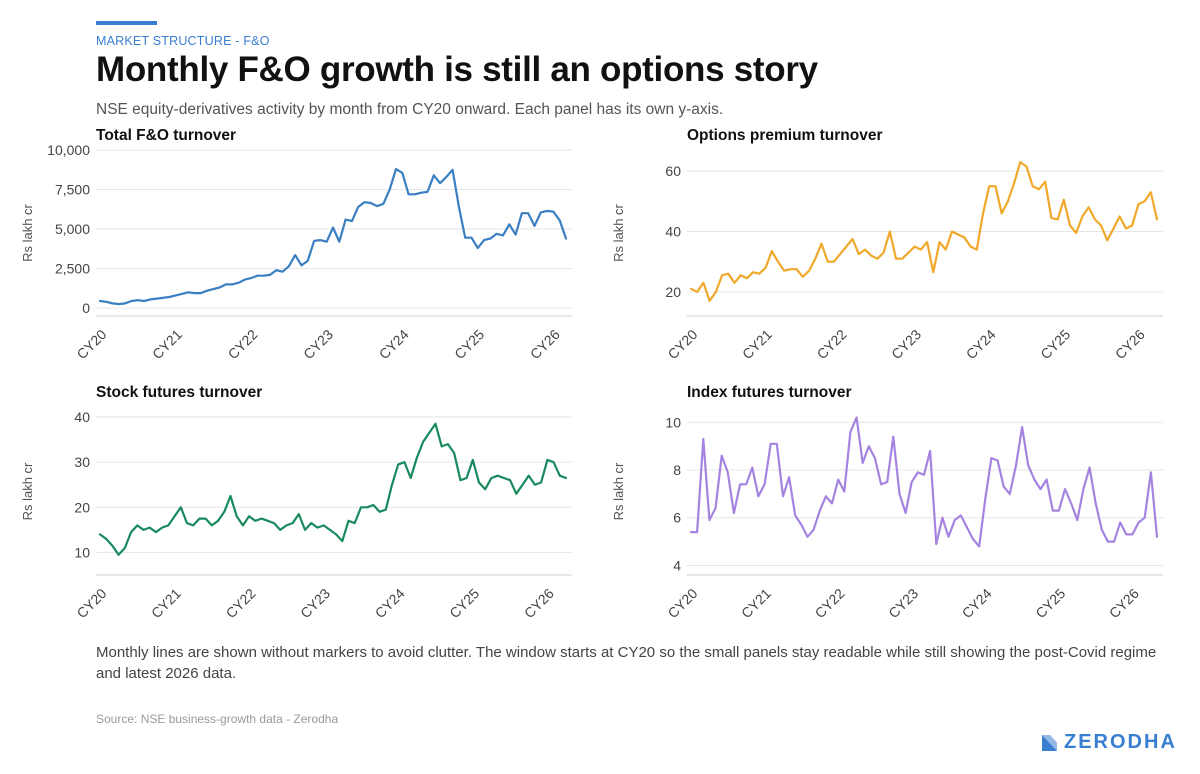 This screenshot has width=1200, height=774. I want to click on x-tick-label-index-futures: CY22, so click(830, 603).